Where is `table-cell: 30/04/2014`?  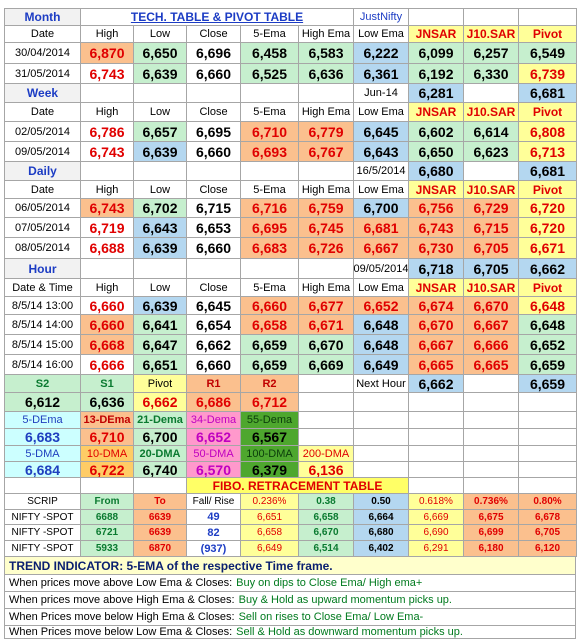 table-cell: 30/04/2014 is located at coordinates (42, 53).